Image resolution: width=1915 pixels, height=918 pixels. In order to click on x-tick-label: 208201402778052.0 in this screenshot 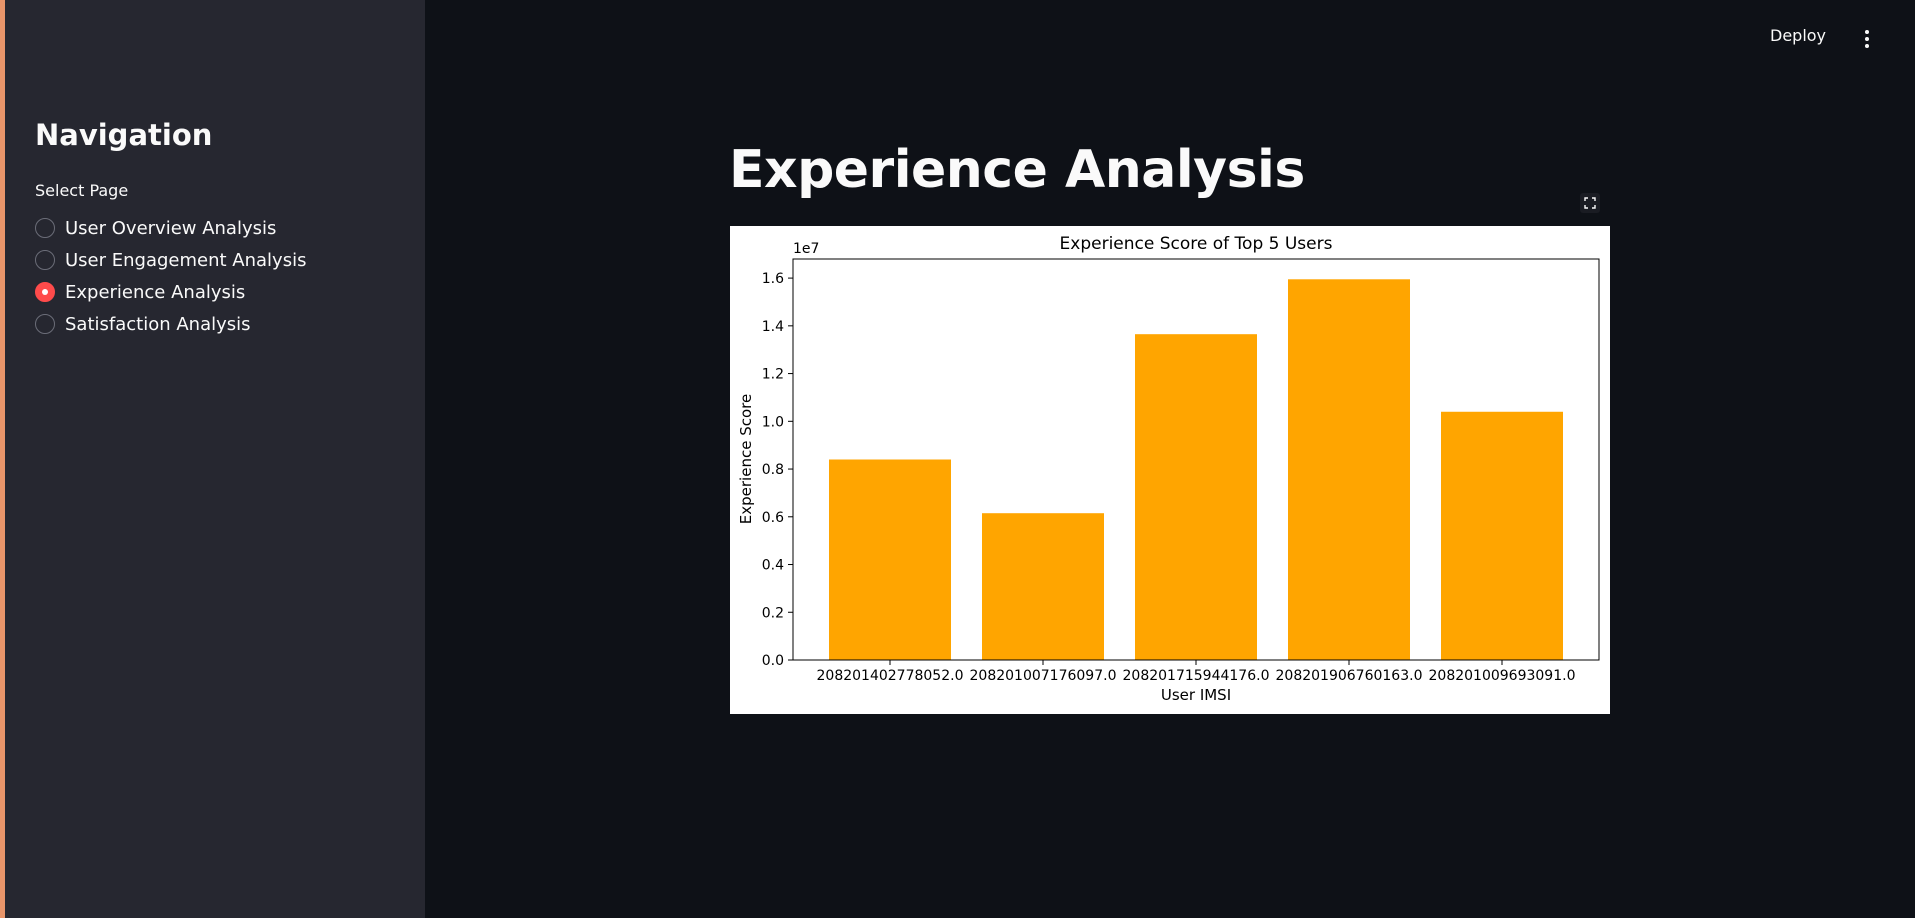, I will do `click(890, 676)`.